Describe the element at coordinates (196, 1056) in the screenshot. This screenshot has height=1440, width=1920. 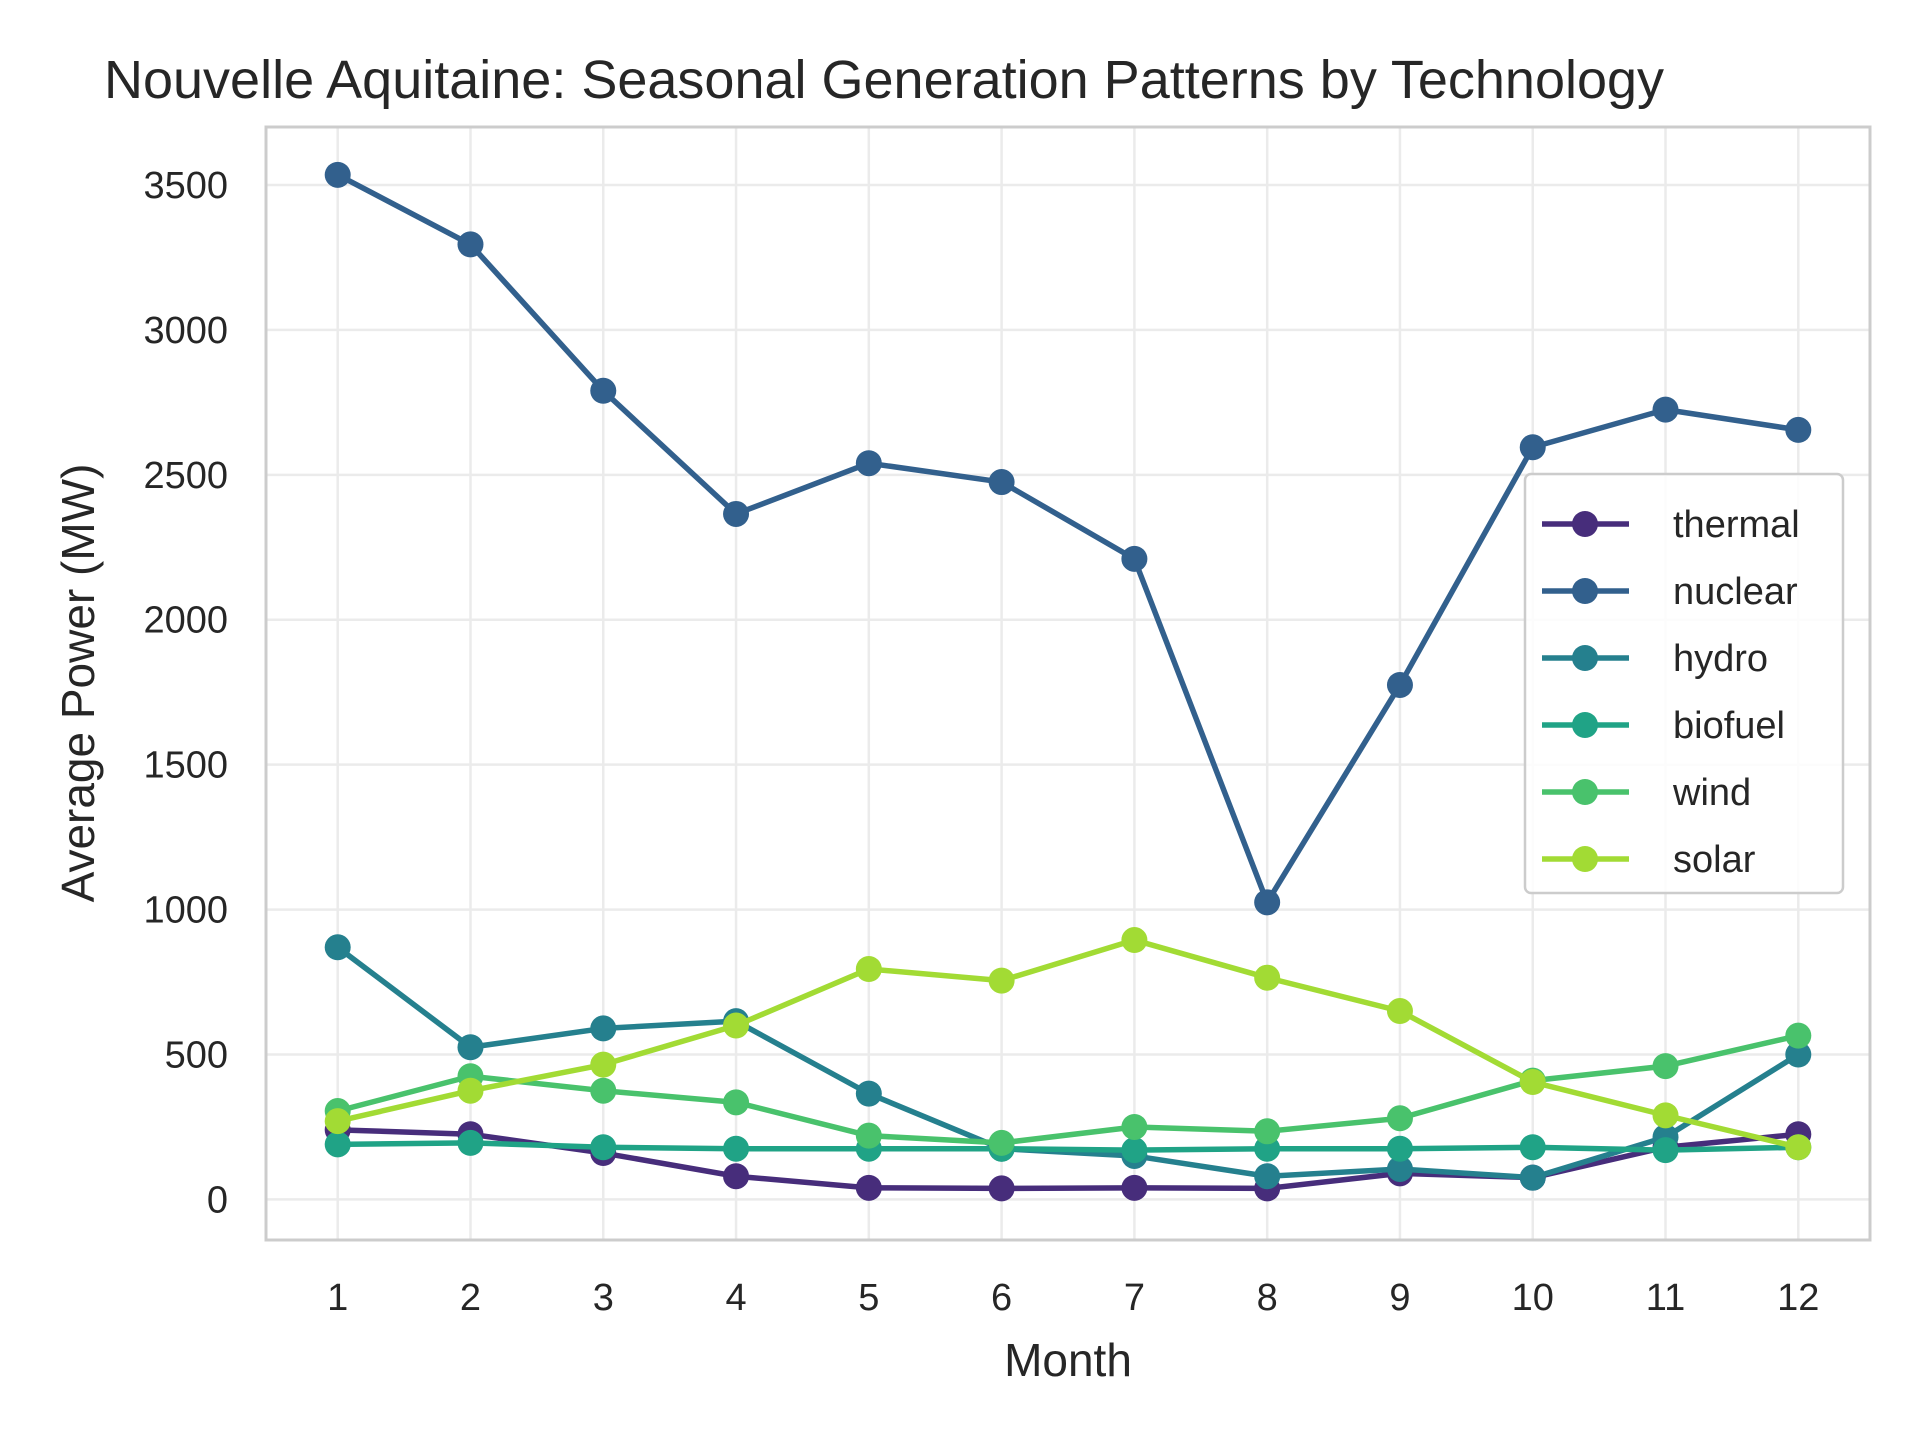
I see `y-tick-label: 500` at that location.